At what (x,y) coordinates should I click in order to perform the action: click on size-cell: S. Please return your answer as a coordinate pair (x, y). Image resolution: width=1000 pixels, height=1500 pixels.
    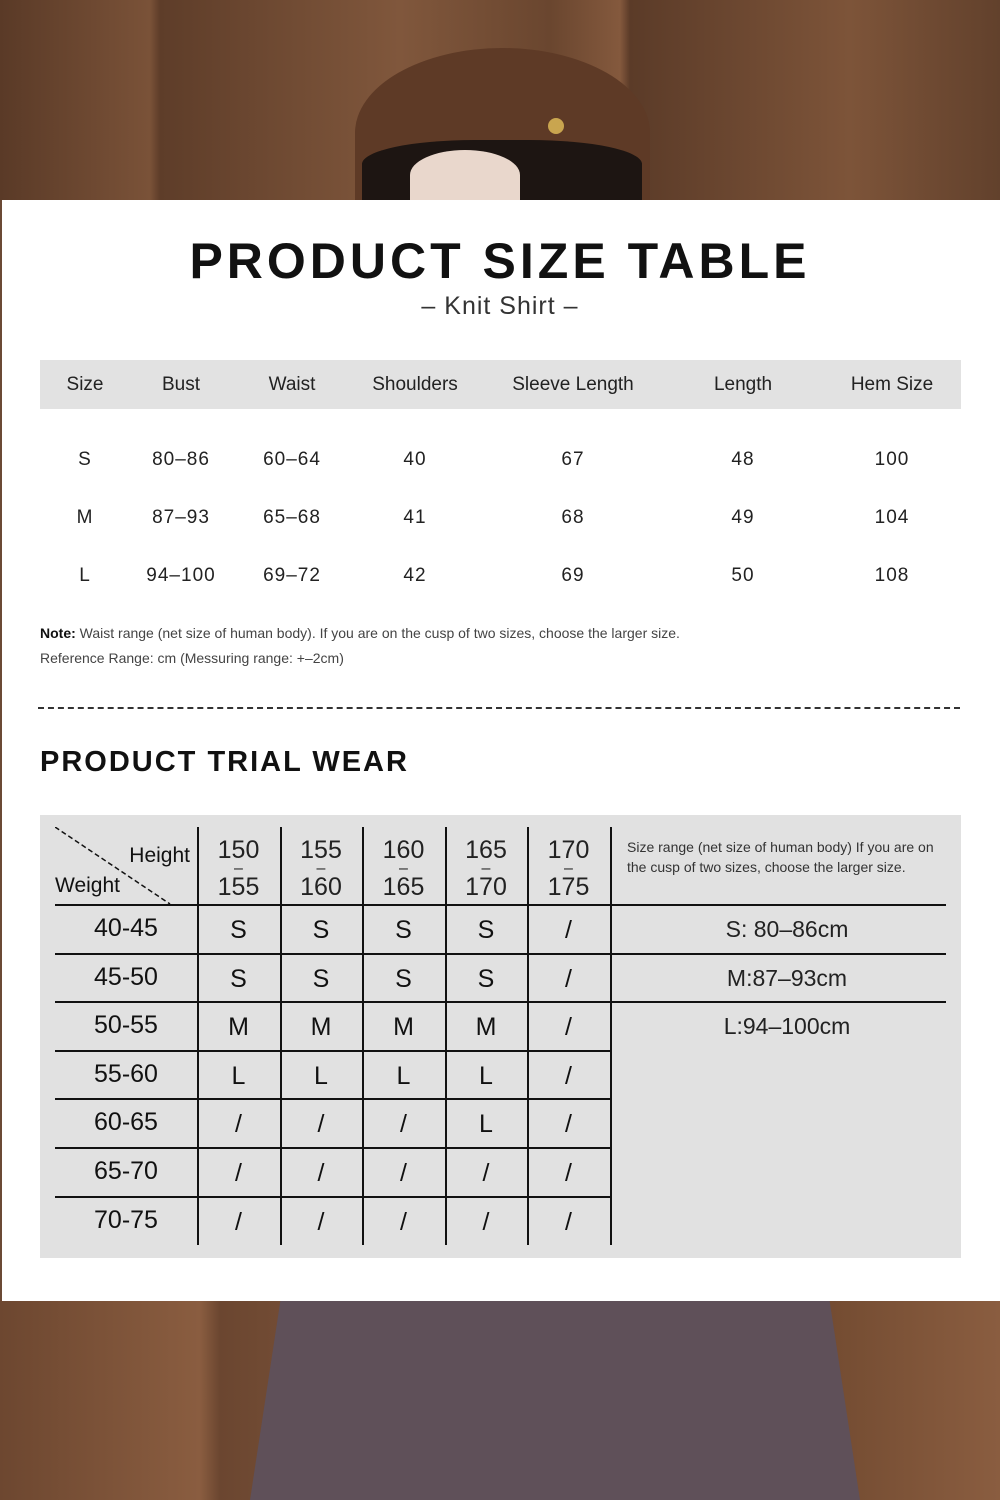
    Looking at the image, I should click on (85, 459).